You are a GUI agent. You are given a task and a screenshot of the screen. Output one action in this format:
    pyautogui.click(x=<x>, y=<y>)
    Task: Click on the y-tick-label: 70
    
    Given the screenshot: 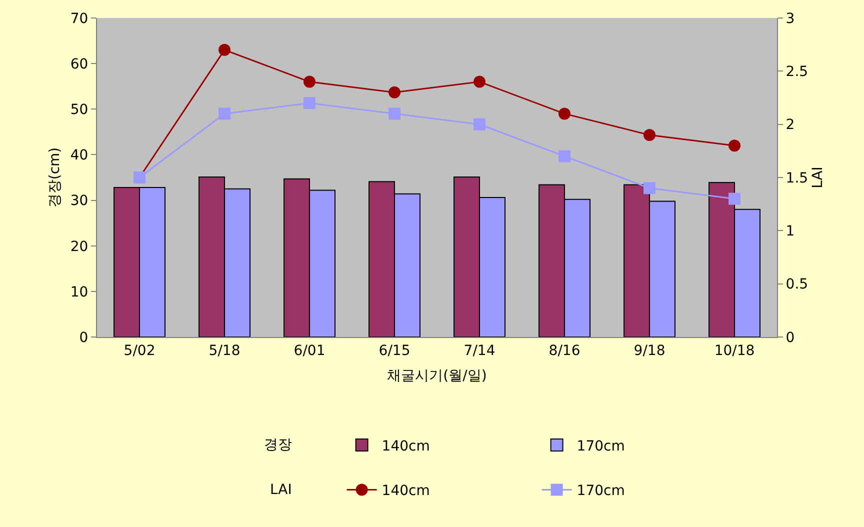 What is the action you would take?
    pyautogui.click(x=79, y=18)
    